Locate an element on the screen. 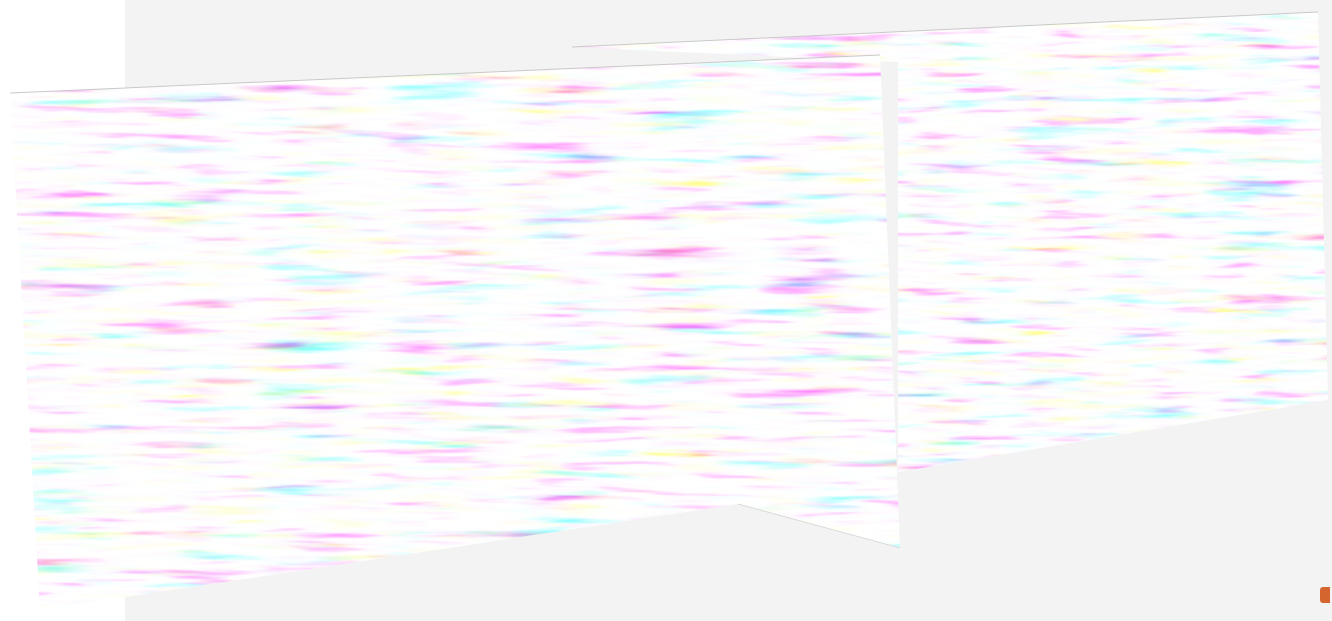 This screenshot has width=1332, height=621. orientation-axis-icon is located at coordinates (1325, 595).